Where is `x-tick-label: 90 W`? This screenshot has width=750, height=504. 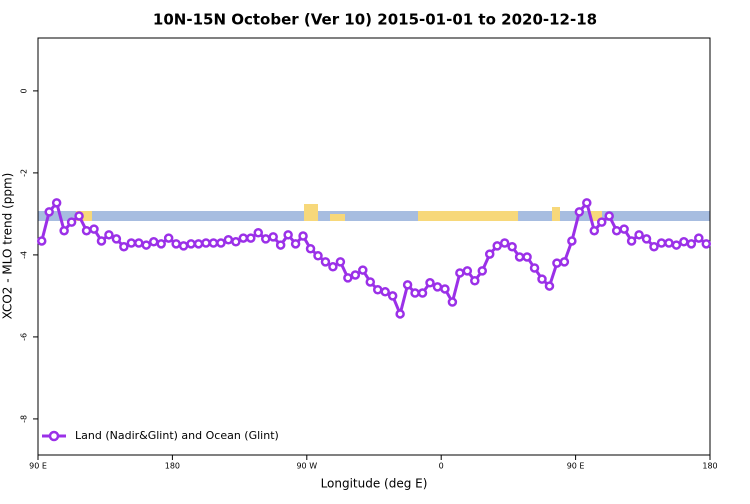 x-tick-label: 90 W is located at coordinates (306, 466).